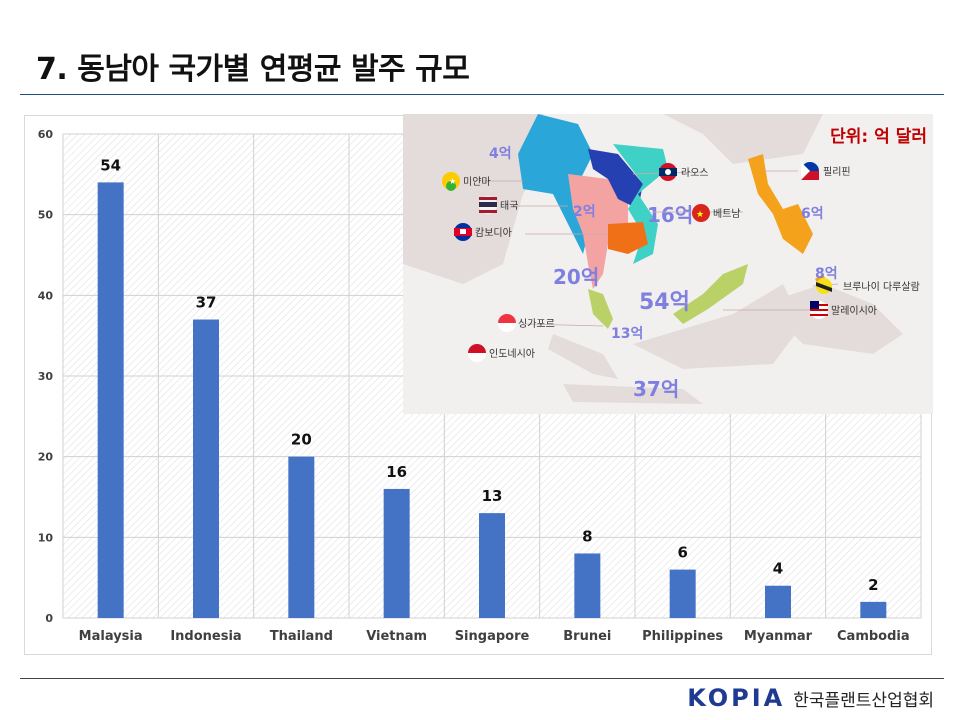 This screenshot has height=720, width=960. What do you see at coordinates (881, 286) in the screenshot?
I see `map-country-brunei: 브루나이 다루살람` at bounding box center [881, 286].